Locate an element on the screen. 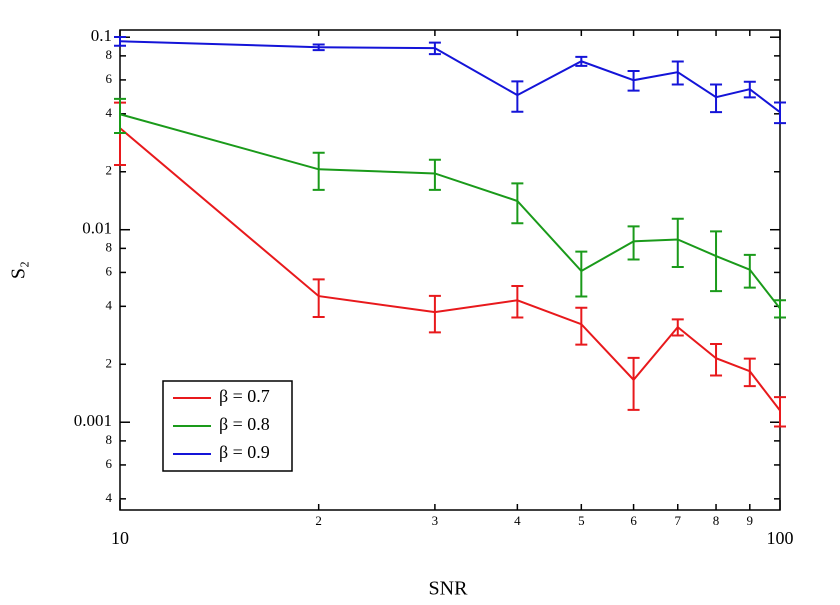 This screenshot has width=840, height=605. x-tick-label: 7 is located at coordinates (678, 520).